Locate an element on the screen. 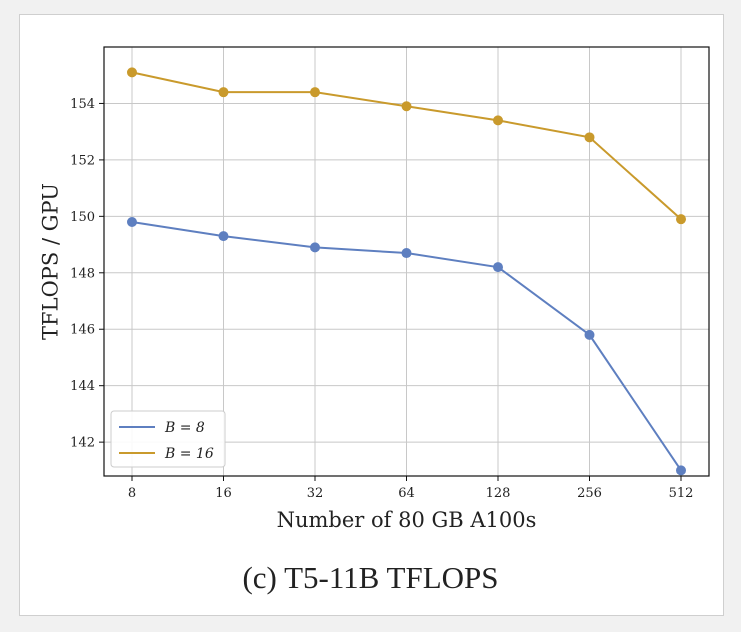 This screenshot has height=632, width=741. x-tick-label: 128 is located at coordinates (498, 493).